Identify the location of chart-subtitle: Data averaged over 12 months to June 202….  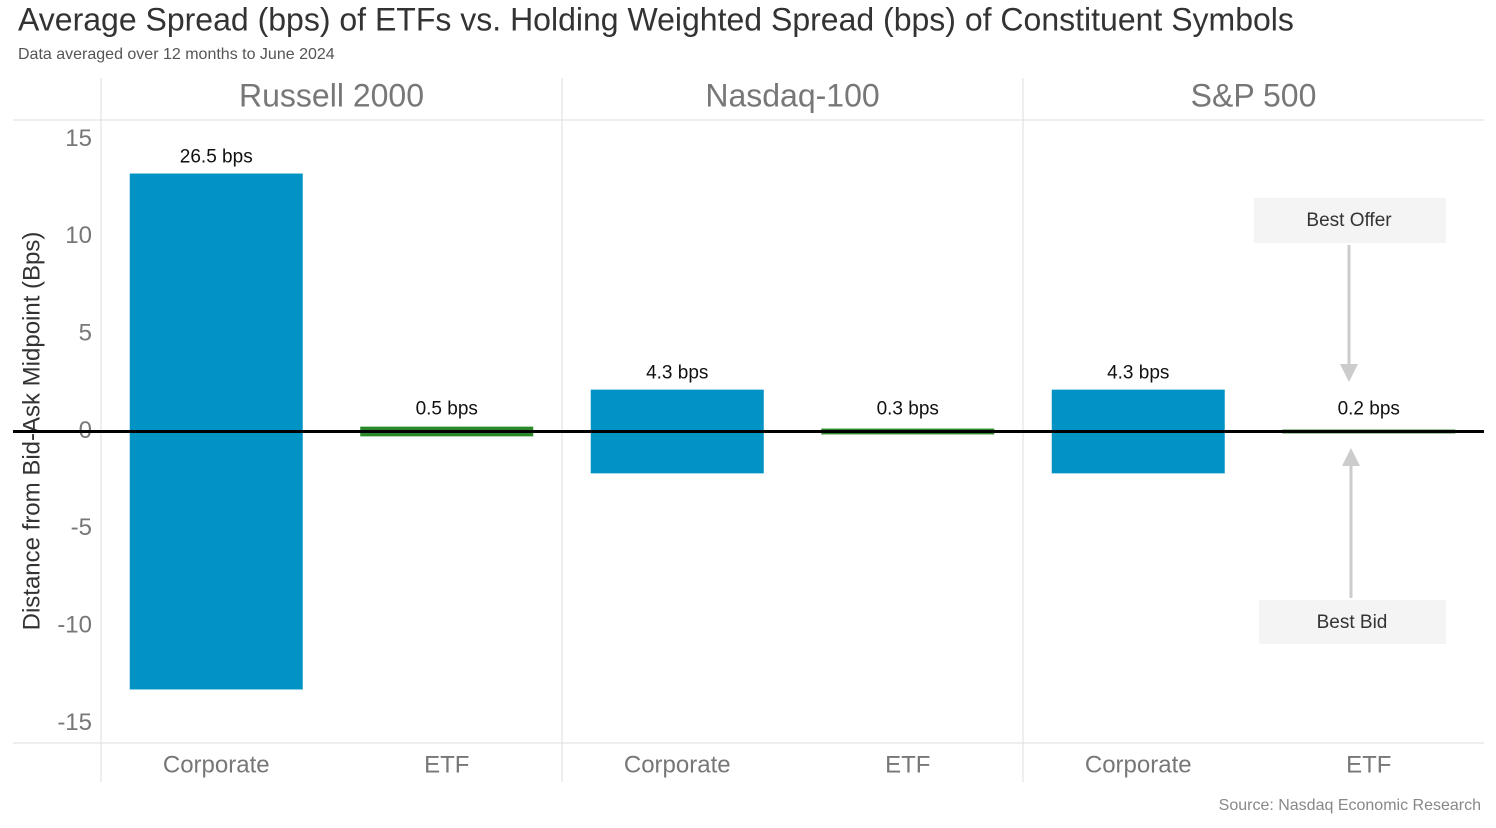
(176, 54).